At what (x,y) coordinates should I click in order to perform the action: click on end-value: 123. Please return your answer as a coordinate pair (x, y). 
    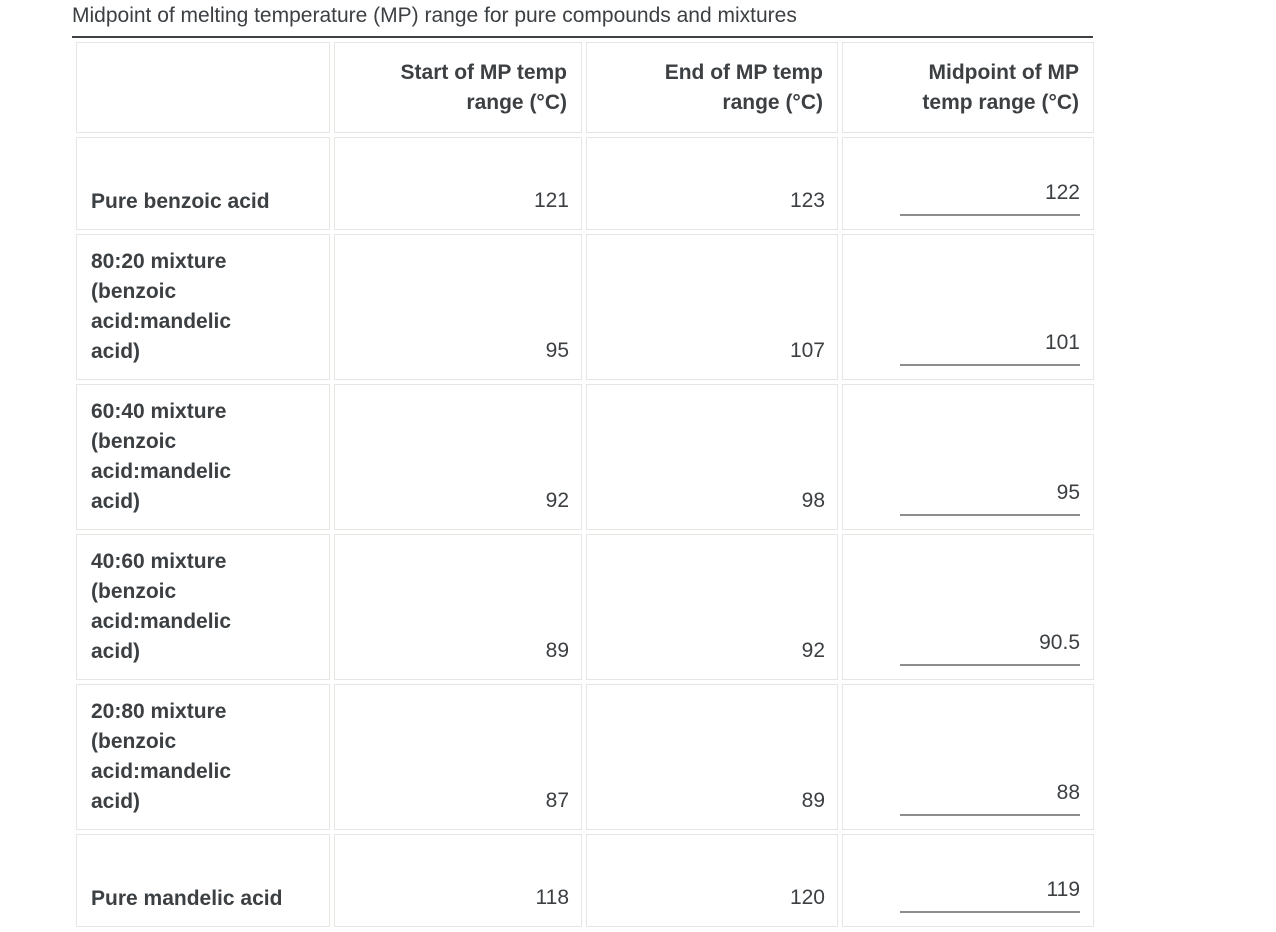
    Looking at the image, I should click on (712, 183).